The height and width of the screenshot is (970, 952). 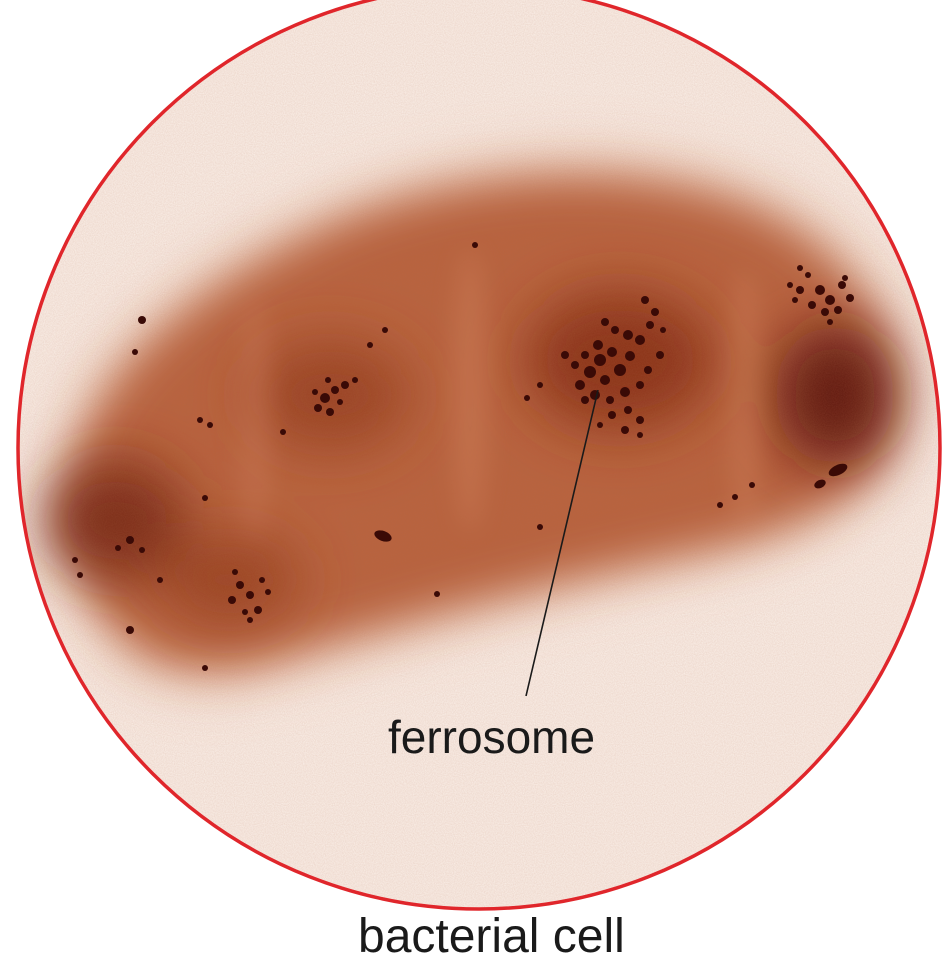 I want to click on ferrosome-label: ferrosome, so click(x=492, y=737).